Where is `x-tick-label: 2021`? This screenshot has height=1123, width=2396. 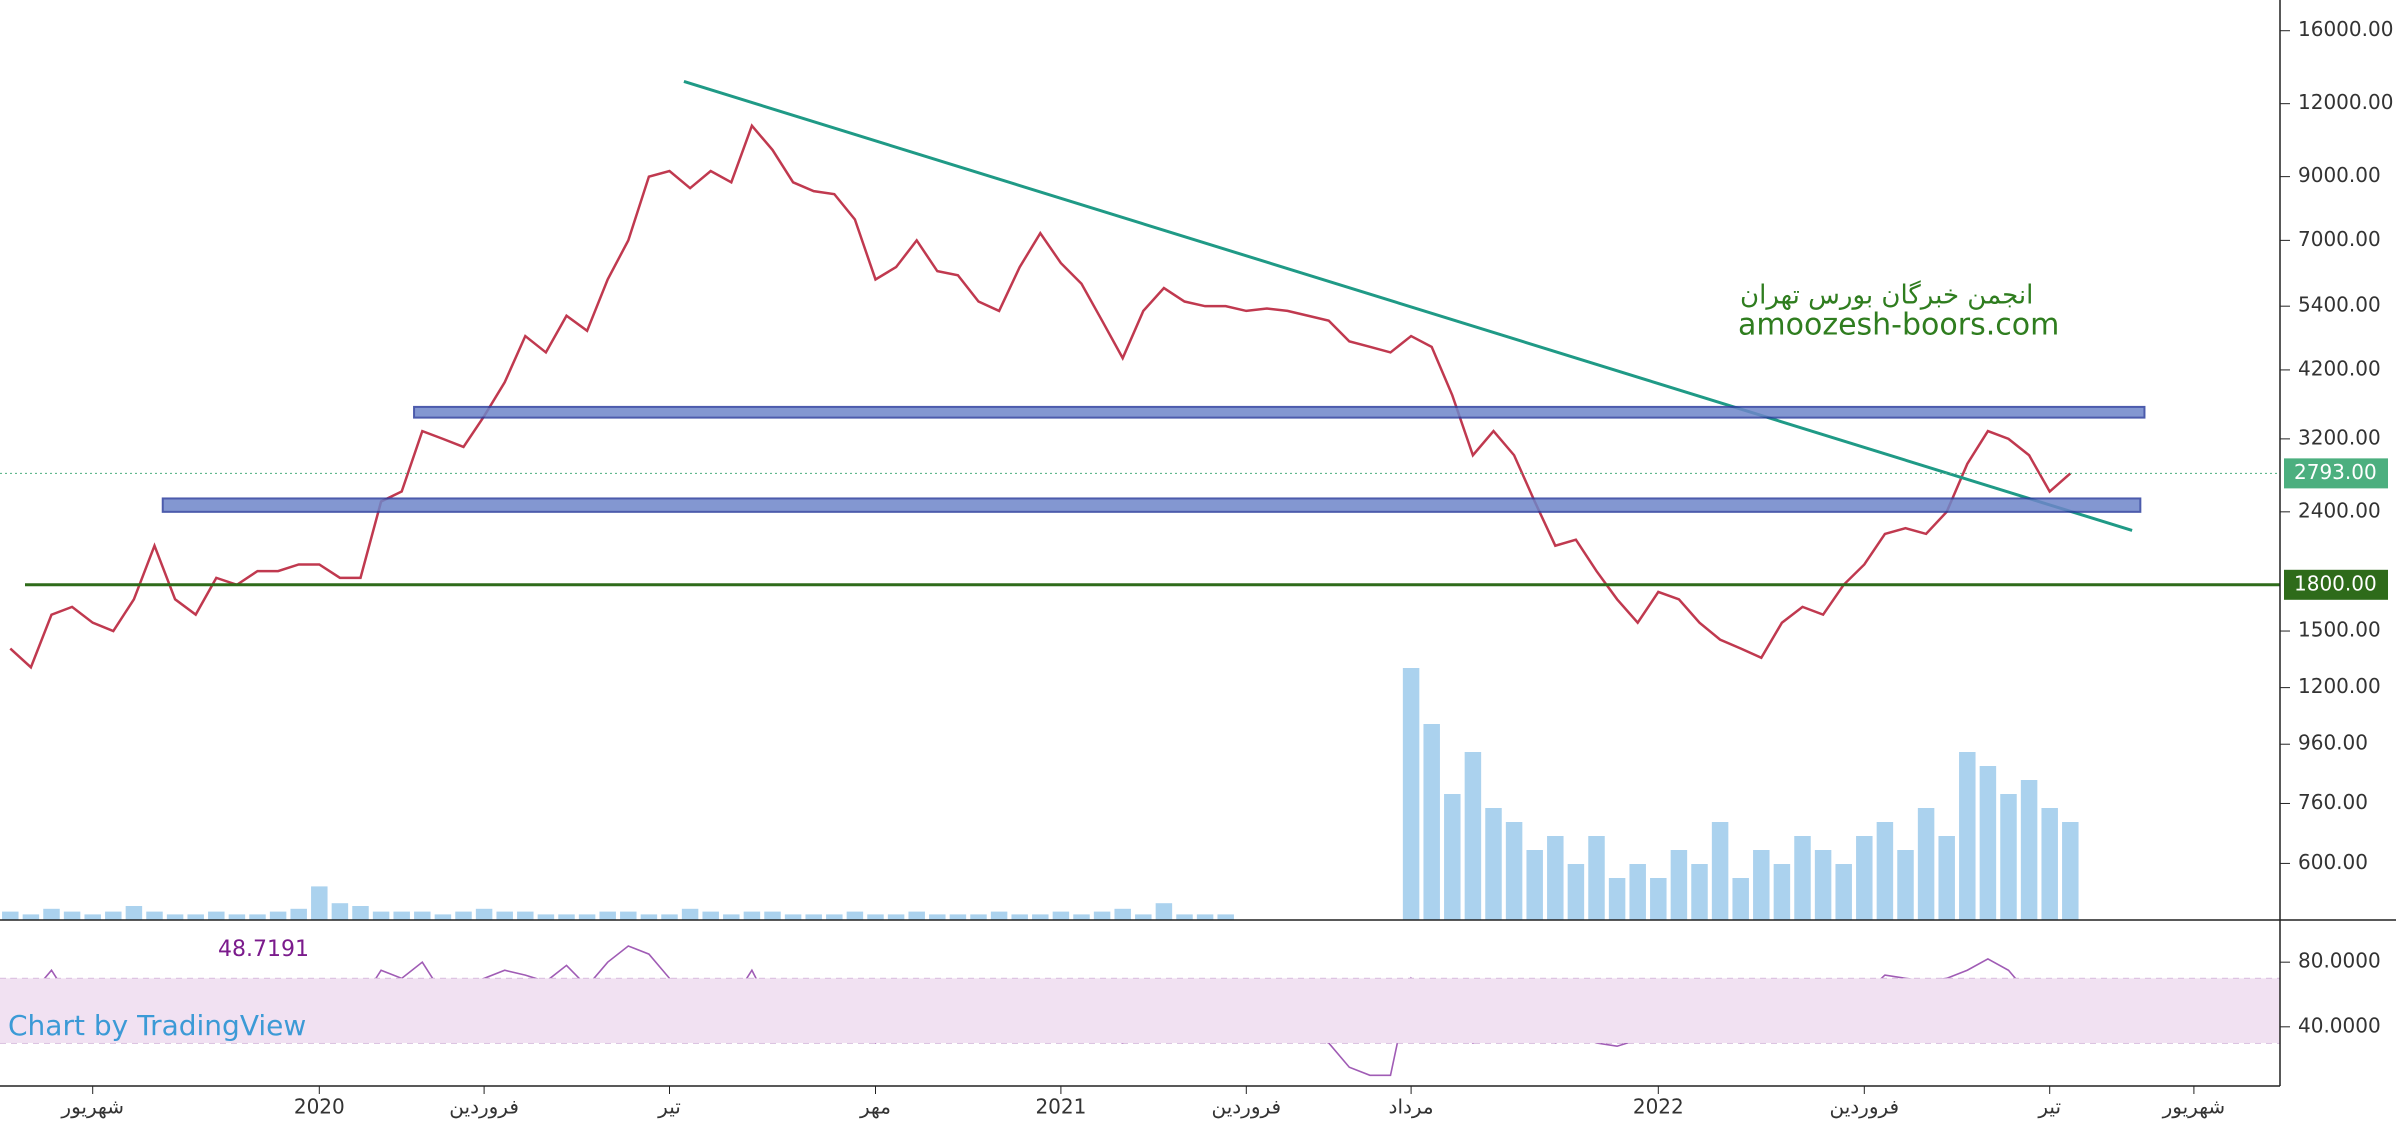
x-tick-label: 2021 is located at coordinates (1060, 1107).